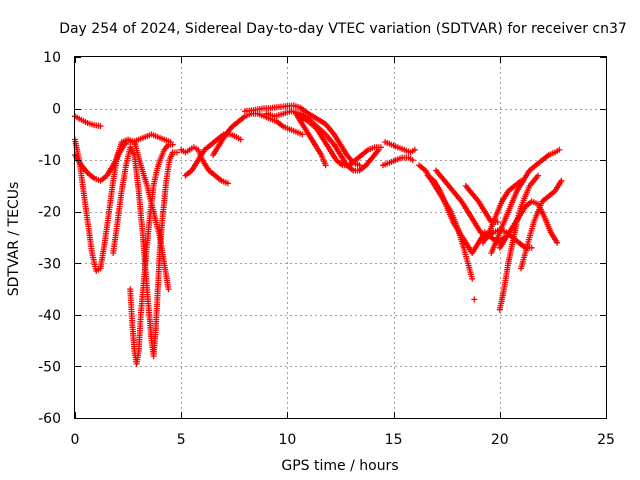 The image size is (640, 480). What do you see at coordinates (49, 213) in the screenshot?
I see `y-tick-label: -20` at bounding box center [49, 213].